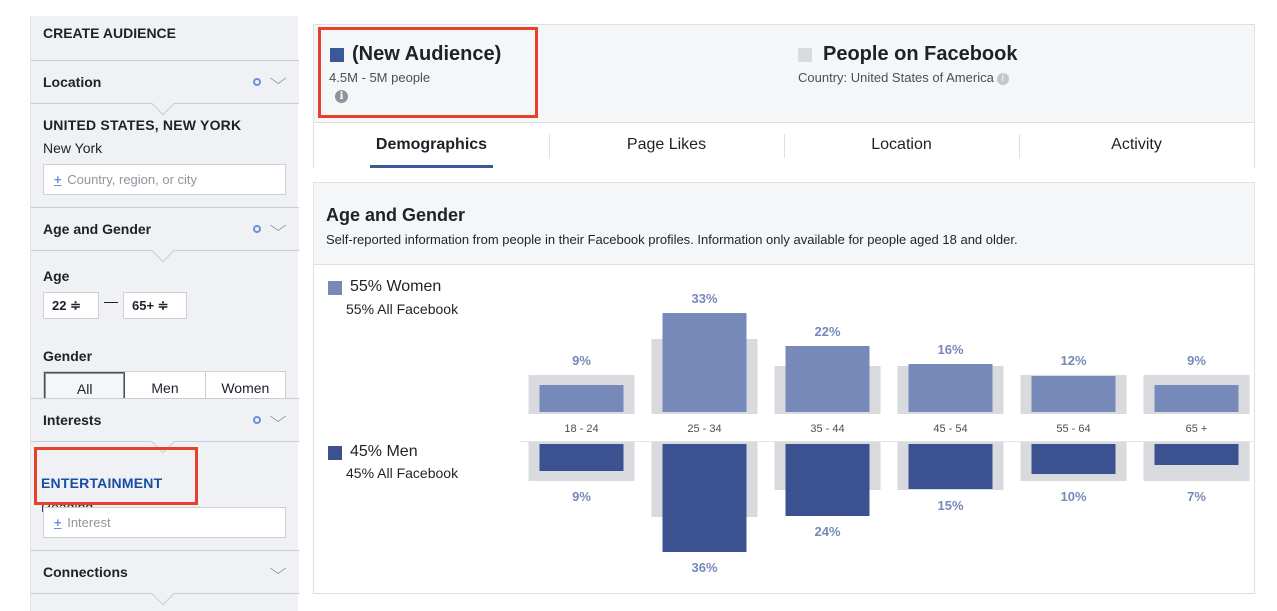 This screenshot has height=611, width=1277. What do you see at coordinates (56, 276) in the screenshot?
I see `age-label: Age` at bounding box center [56, 276].